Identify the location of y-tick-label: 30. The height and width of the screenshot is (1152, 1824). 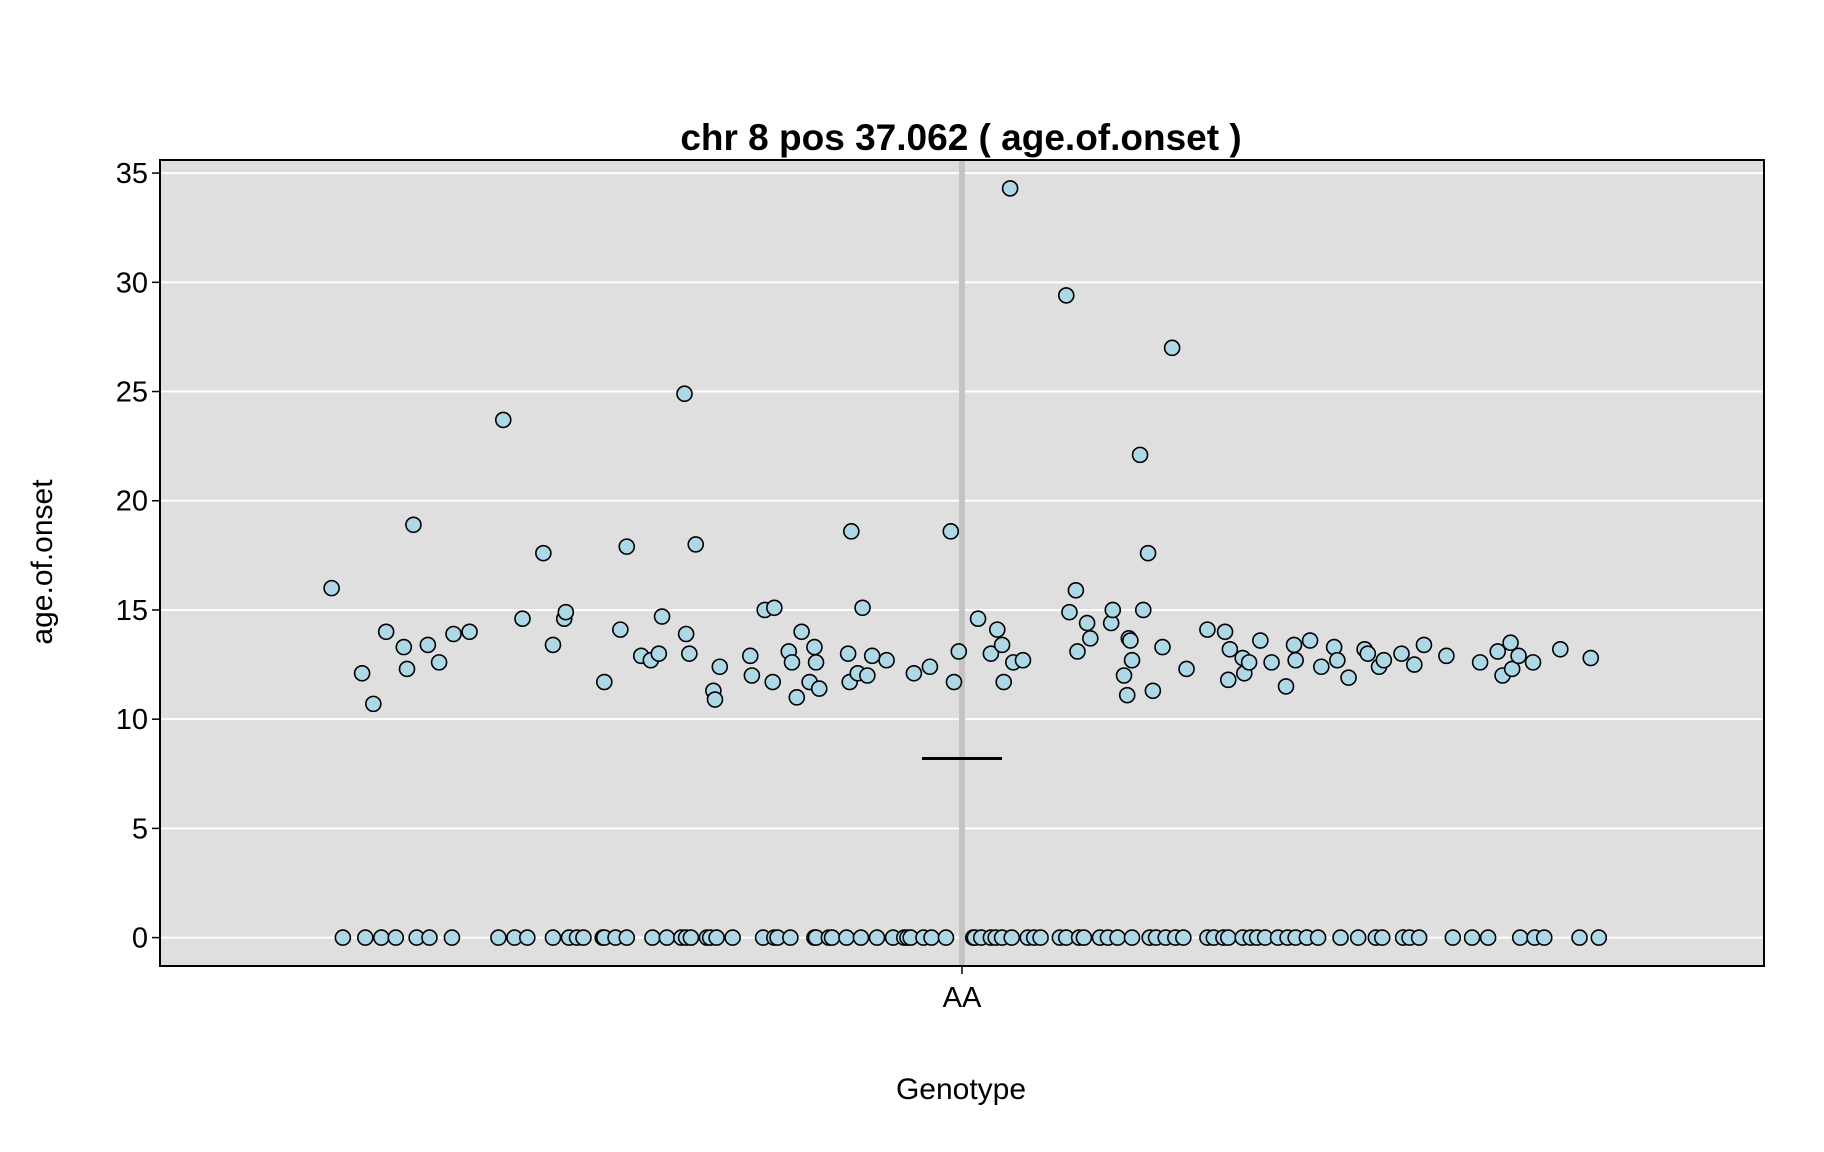
(132, 283).